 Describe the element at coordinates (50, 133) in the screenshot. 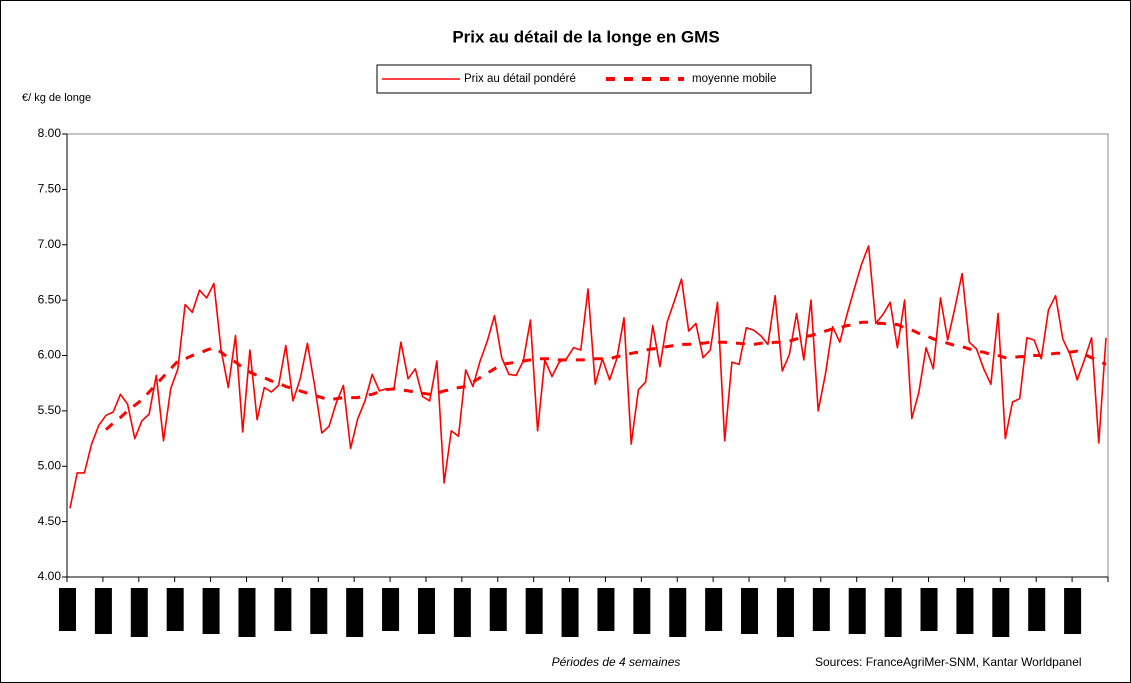

I see `y-tick-label: 8.00` at that location.